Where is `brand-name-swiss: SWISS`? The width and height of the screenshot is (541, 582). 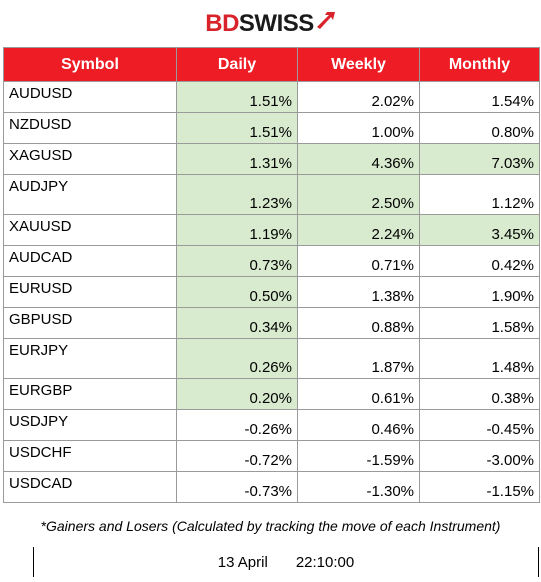
brand-name-swiss: SWISS is located at coordinates (276, 23).